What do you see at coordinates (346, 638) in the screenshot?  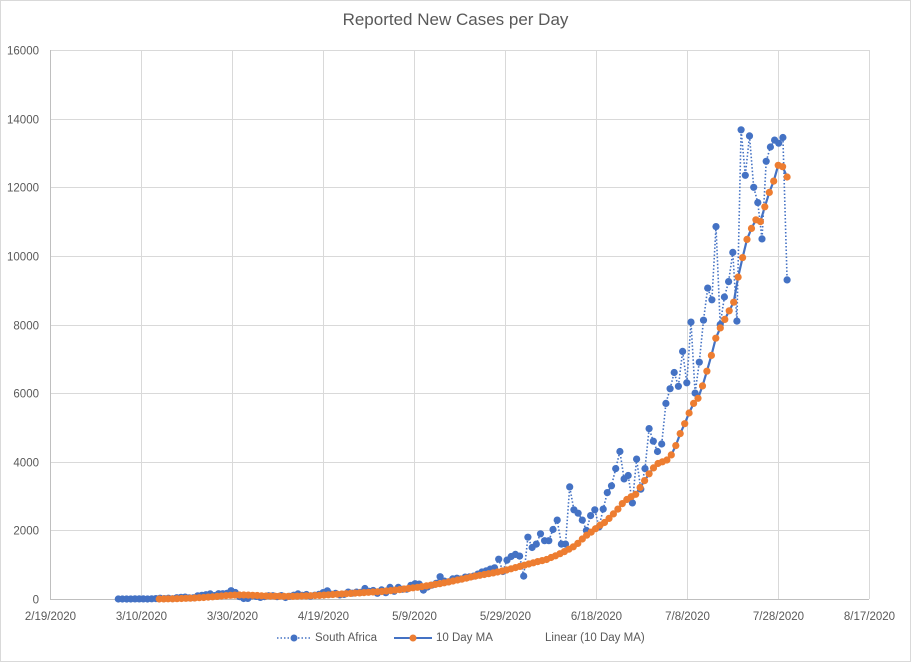 I see `legend-label: South Africa` at bounding box center [346, 638].